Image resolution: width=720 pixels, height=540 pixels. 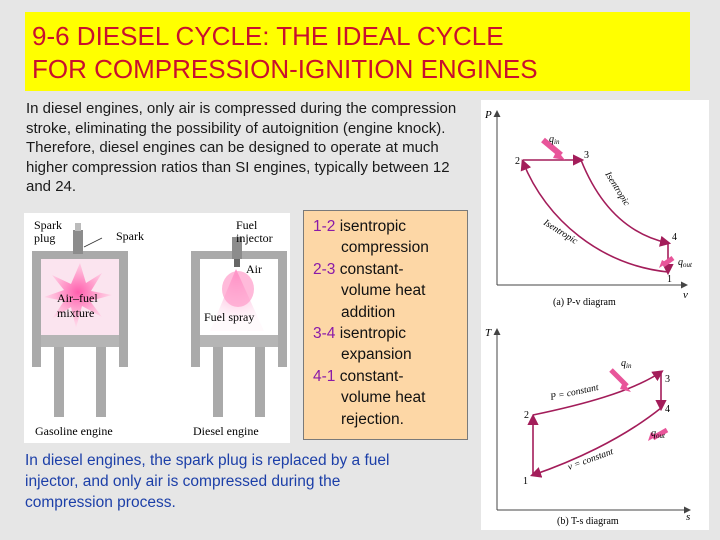 I want to click on ts-caption: (b) T-s diagram, so click(x=588, y=521).